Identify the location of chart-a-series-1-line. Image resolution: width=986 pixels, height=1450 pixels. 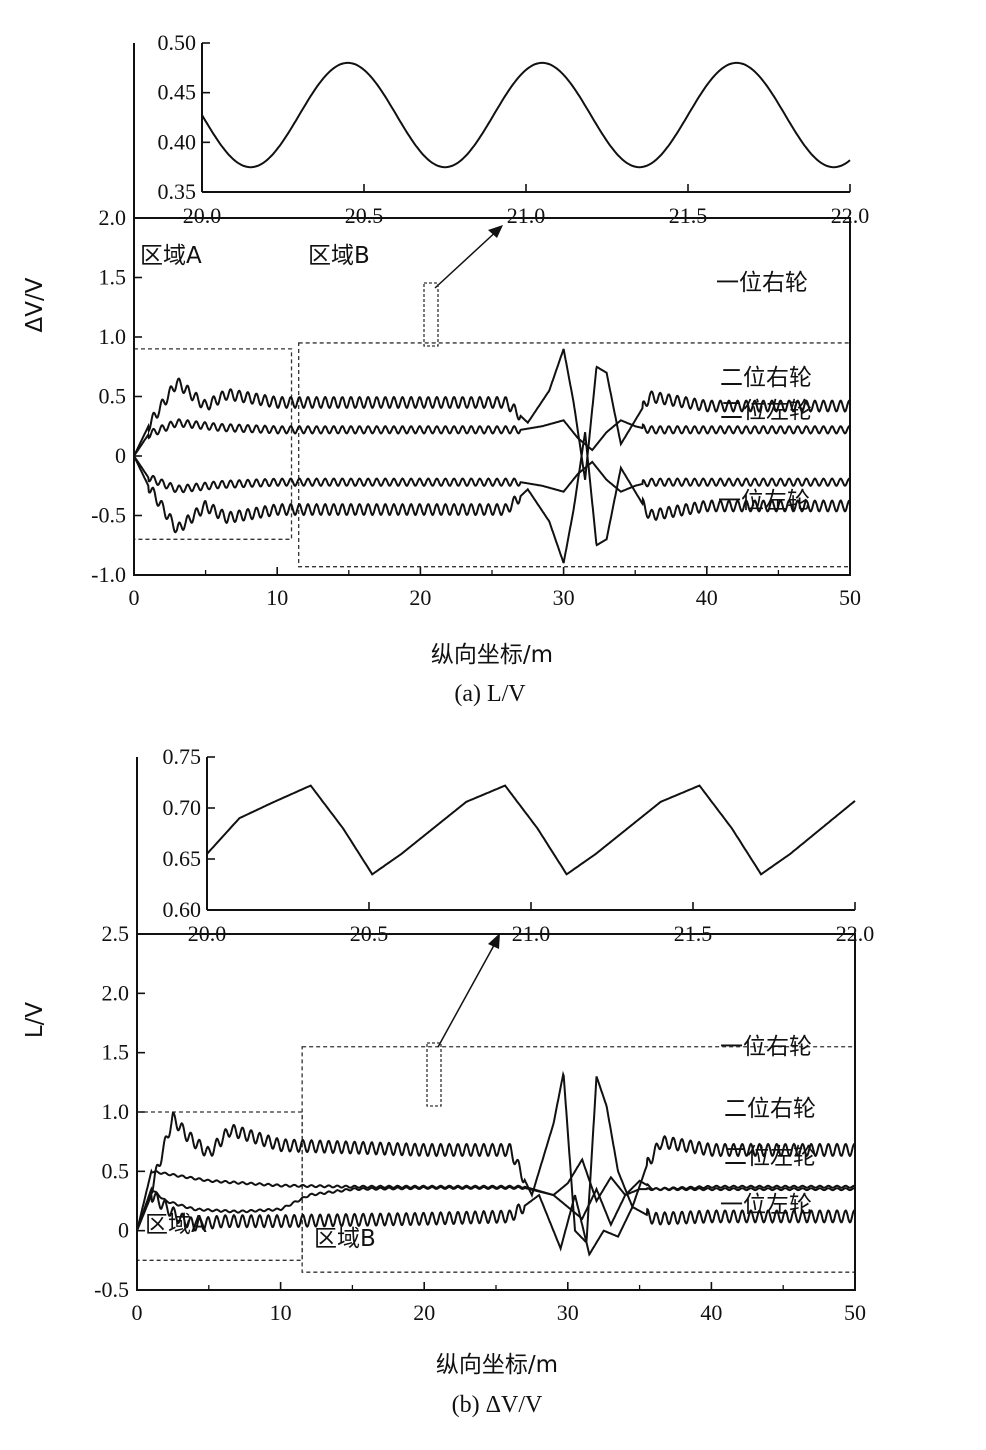
(492, 414).